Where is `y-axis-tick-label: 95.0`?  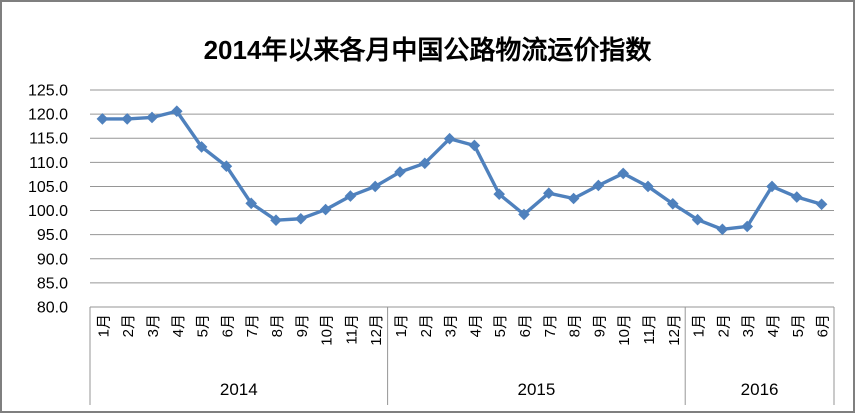
y-axis-tick-label: 95.0 is located at coordinates (52, 235).